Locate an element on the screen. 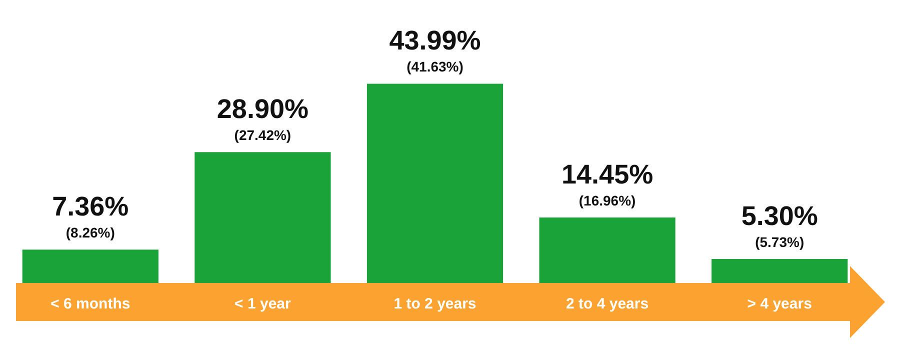  x-tick-label: 1 to 2 years is located at coordinates (435, 304).